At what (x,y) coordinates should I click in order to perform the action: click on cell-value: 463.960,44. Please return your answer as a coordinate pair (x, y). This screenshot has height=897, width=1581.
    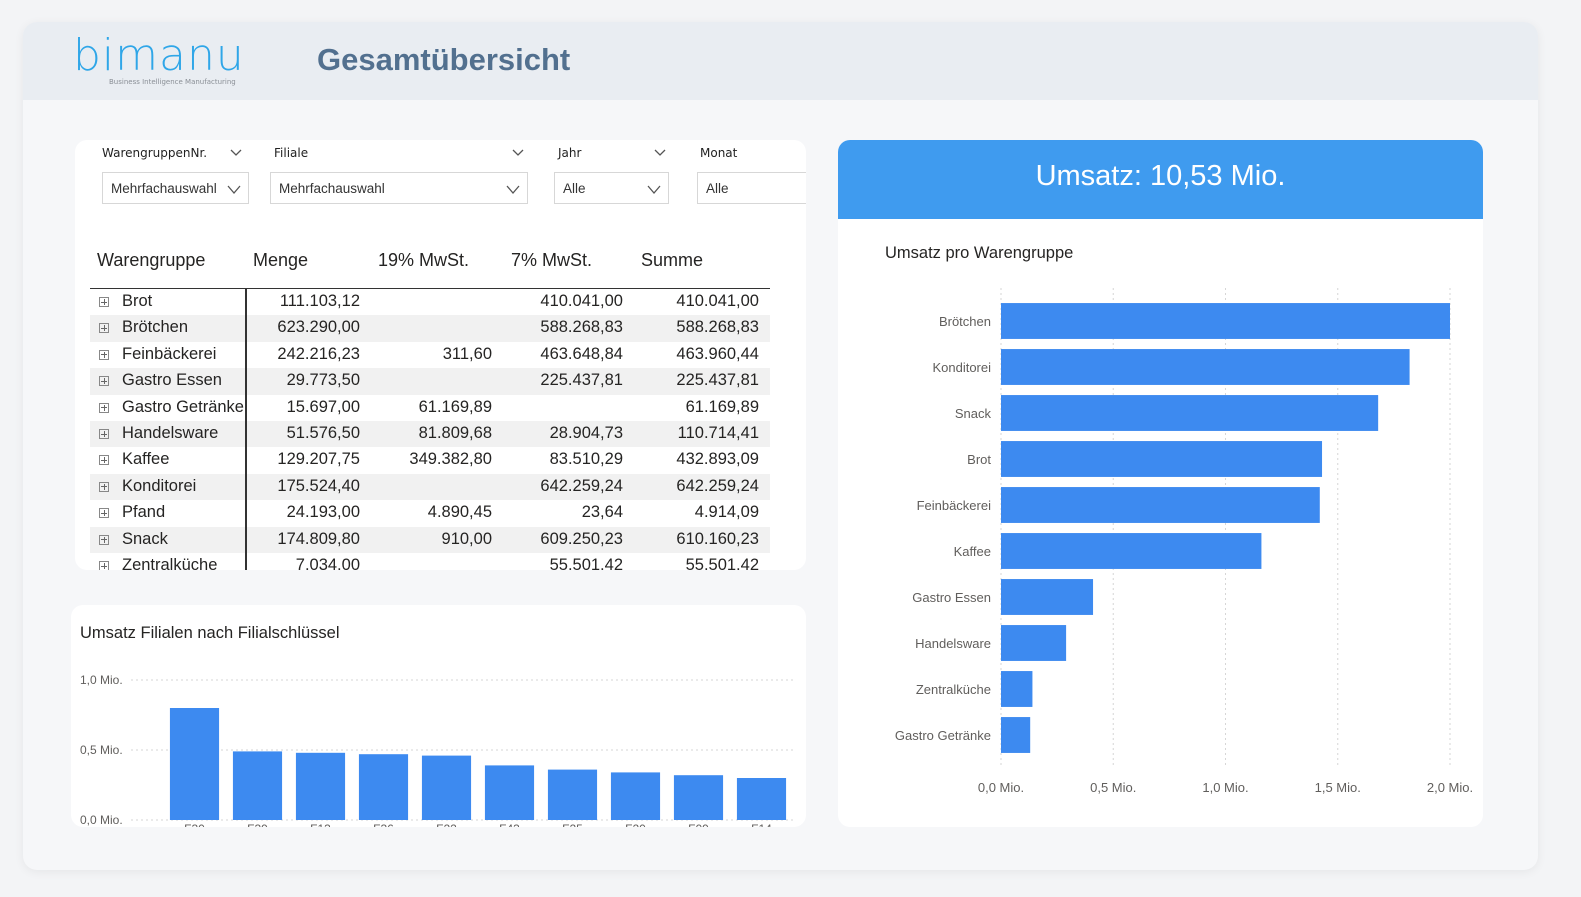
    Looking at the image, I should click on (717, 353).